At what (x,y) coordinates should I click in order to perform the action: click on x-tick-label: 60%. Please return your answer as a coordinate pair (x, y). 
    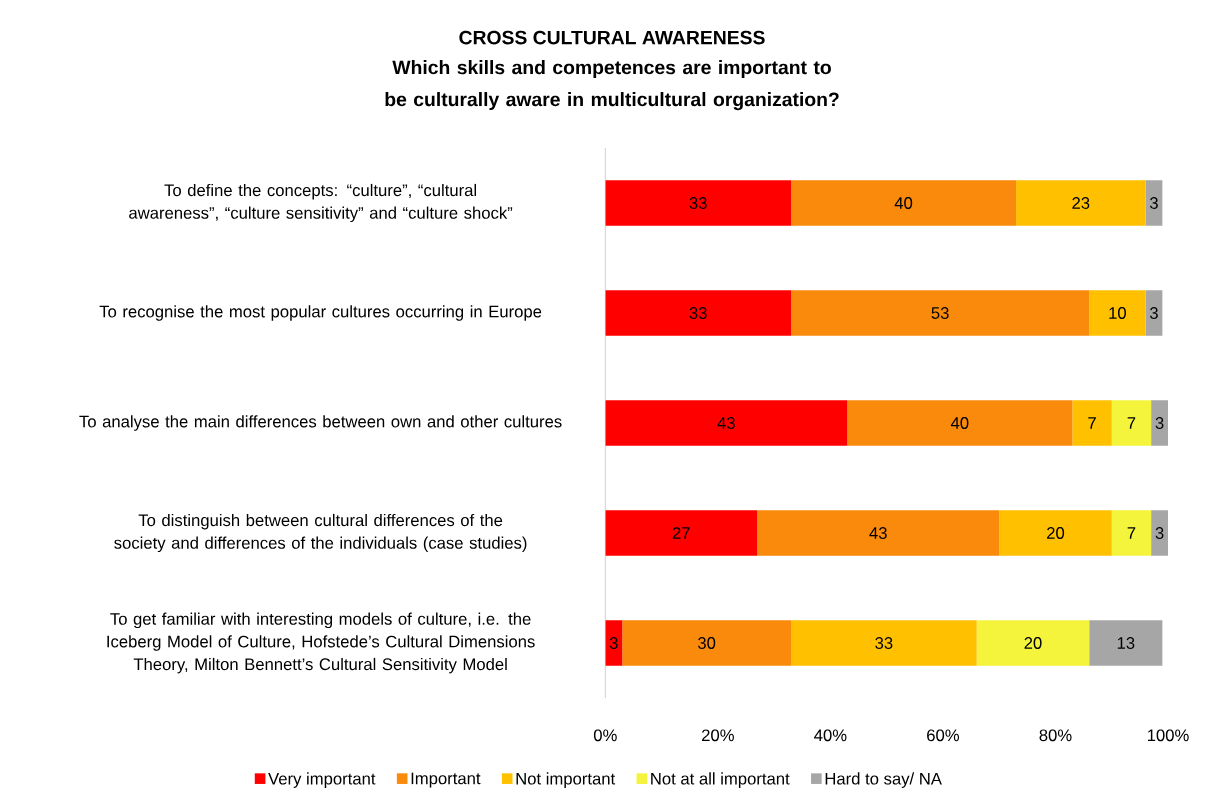
    Looking at the image, I should click on (943, 735).